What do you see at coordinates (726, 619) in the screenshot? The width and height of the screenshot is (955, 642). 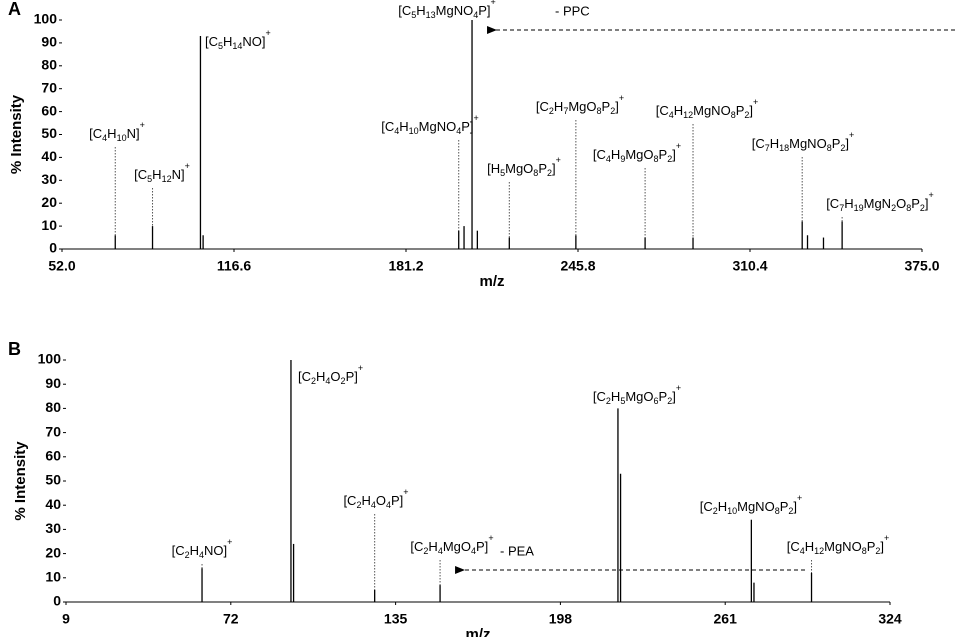 I see `x-tick-label: 261` at bounding box center [726, 619].